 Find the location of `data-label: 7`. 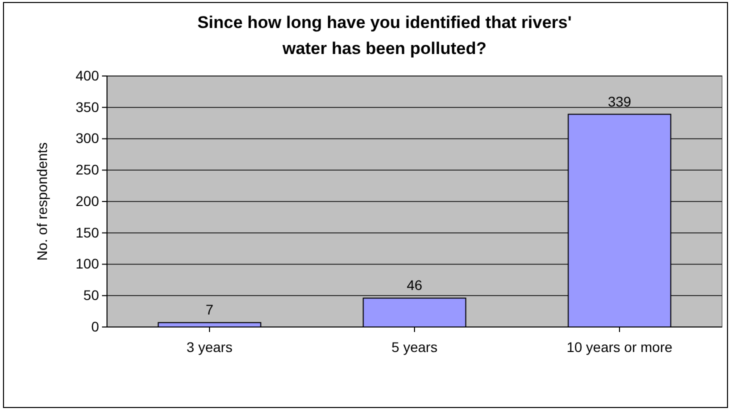

data-label: 7 is located at coordinates (210, 310).